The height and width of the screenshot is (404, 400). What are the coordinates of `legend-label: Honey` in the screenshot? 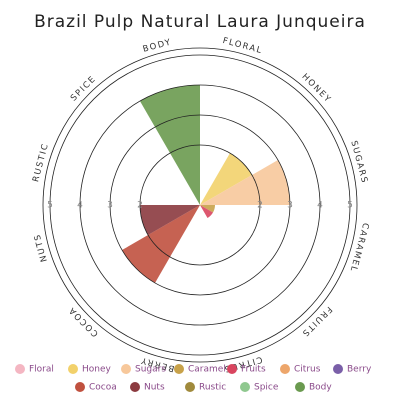 It's located at (97, 370).